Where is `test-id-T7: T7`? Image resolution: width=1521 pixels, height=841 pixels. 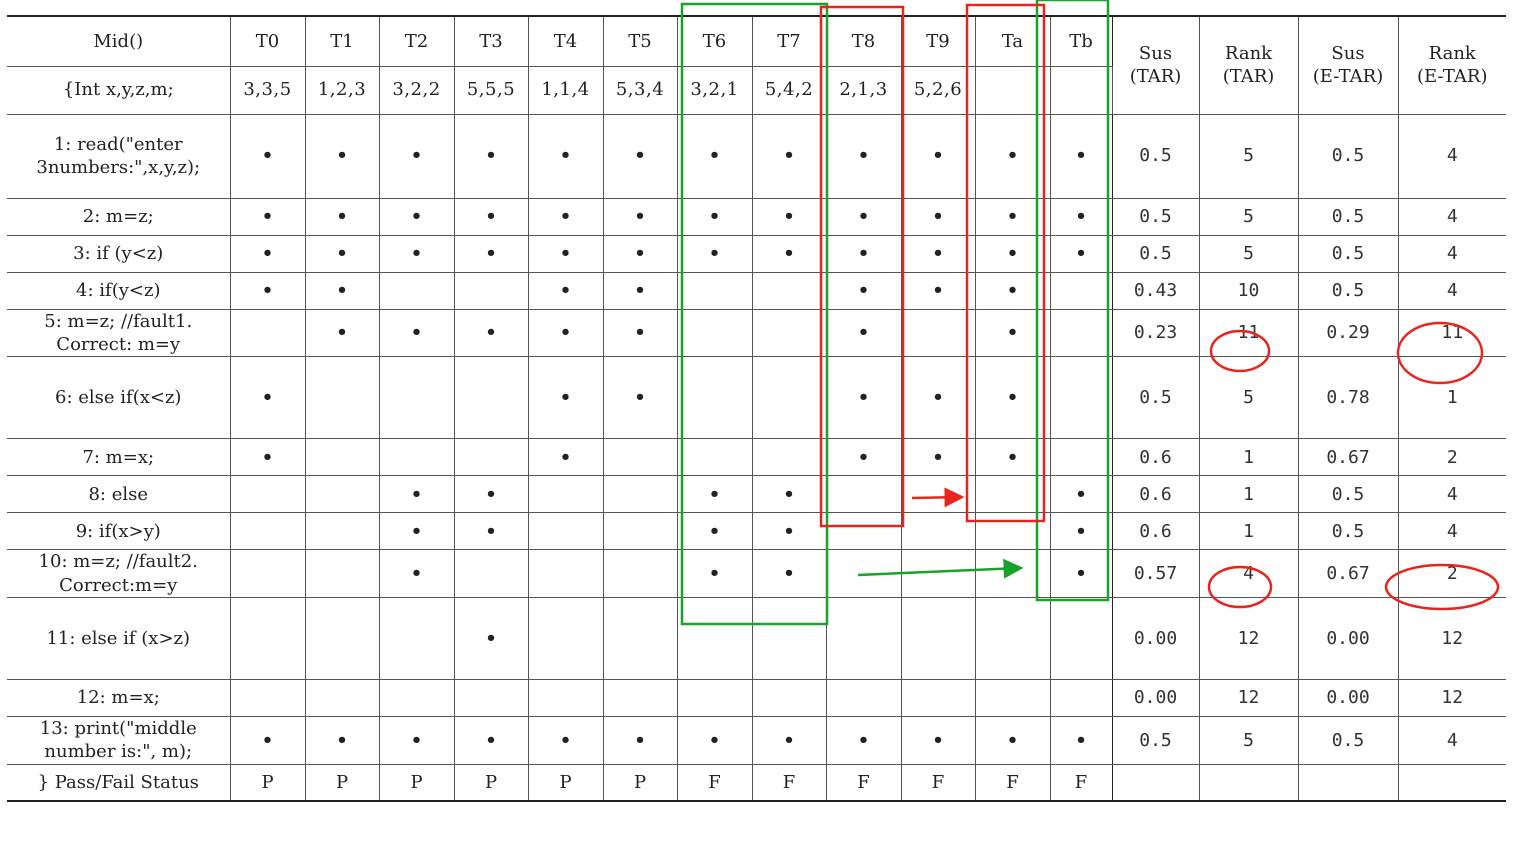
test-id-T7: T7 is located at coordinates (789, 41).